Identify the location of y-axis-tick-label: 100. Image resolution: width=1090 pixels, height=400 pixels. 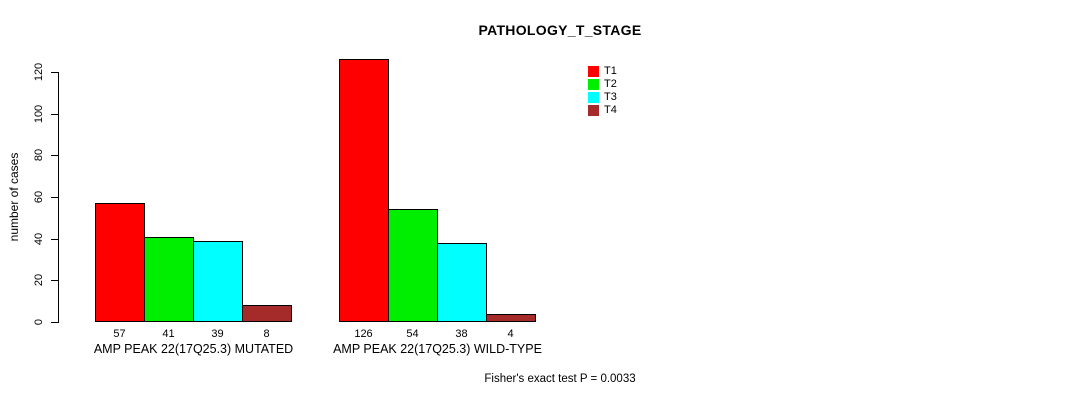
(39, 114).